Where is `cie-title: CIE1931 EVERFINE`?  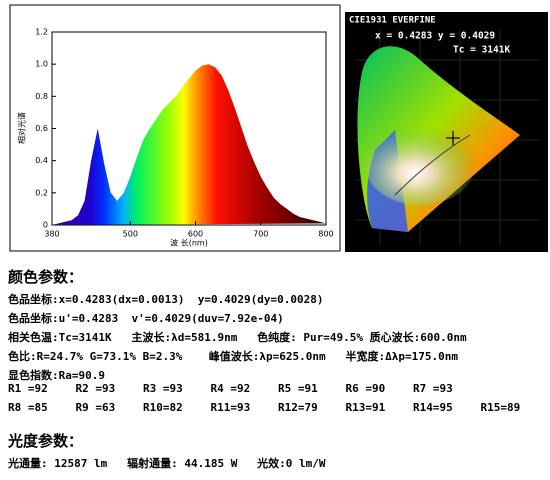
cie-title: CIE1931 EVERFINE is located at coordinates (392, 21).